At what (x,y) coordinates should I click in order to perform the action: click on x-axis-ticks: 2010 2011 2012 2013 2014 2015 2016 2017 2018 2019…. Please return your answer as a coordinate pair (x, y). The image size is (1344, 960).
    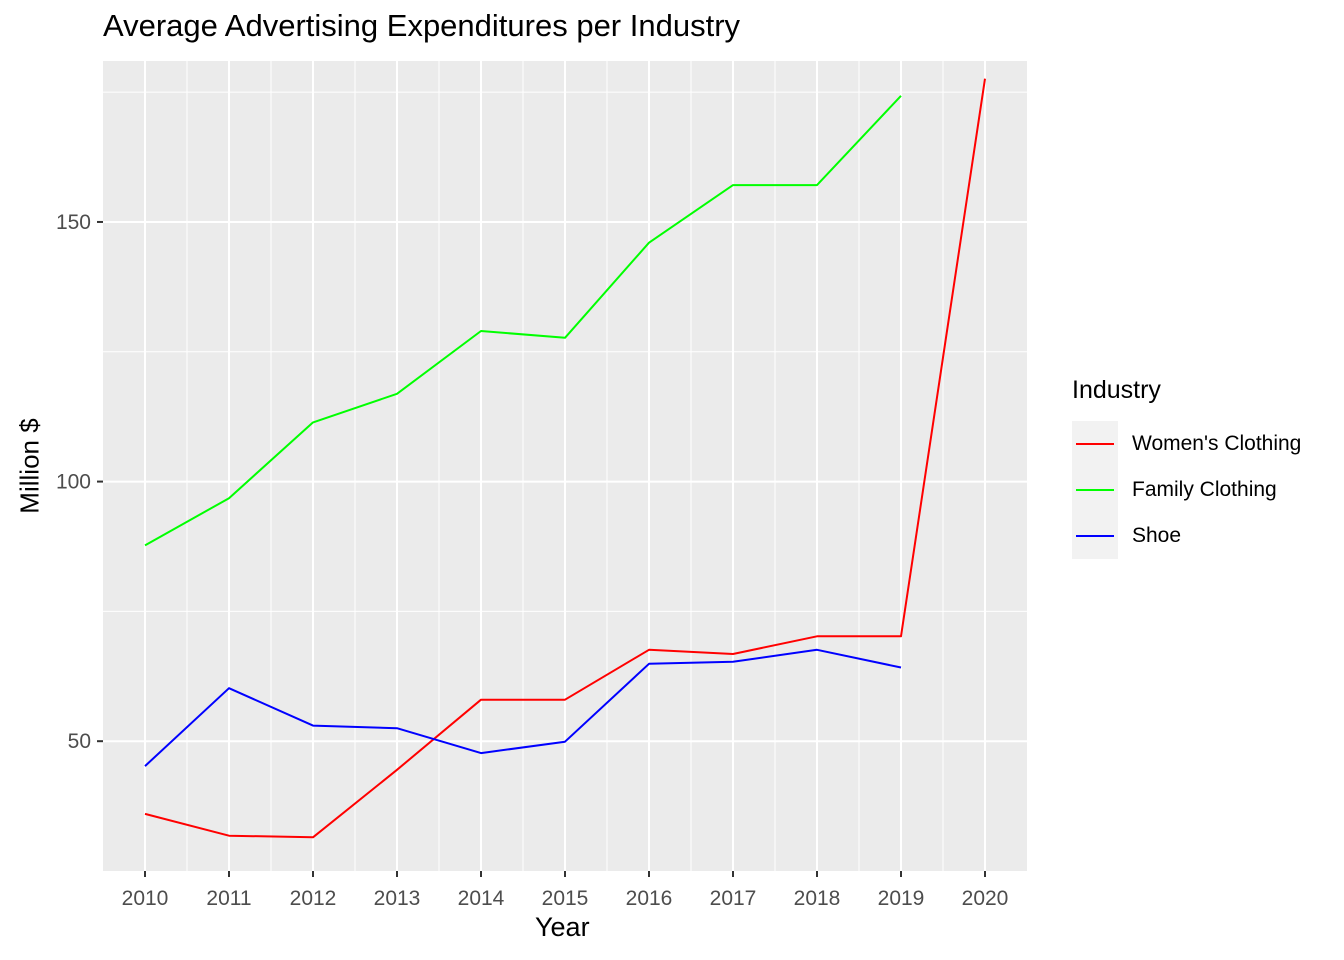
    Looking at the image, I should click on (565, 890).